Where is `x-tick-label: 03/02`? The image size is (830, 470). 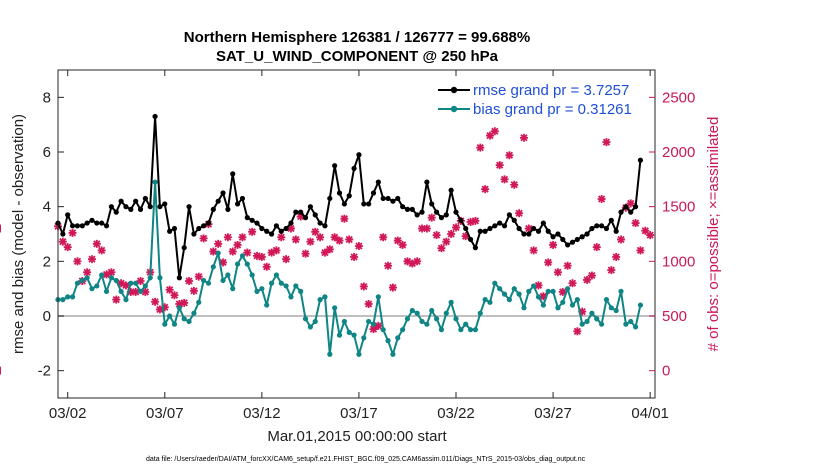
x-tick-label: 03/02 is located at coordinates (68, 413).